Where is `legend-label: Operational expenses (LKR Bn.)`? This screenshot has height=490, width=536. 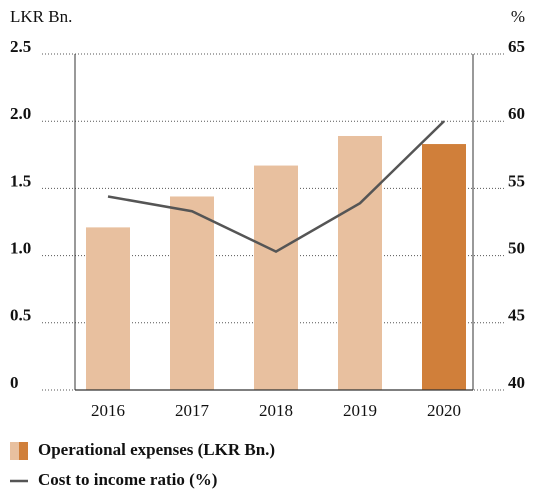 legend-label: Operational expenses (LKR Bn.) is located at coordinates (156, 449).